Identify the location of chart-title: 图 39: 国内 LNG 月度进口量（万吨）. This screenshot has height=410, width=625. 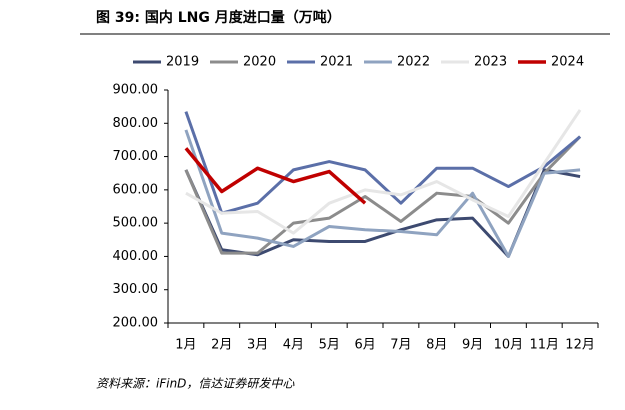
(218, 17).